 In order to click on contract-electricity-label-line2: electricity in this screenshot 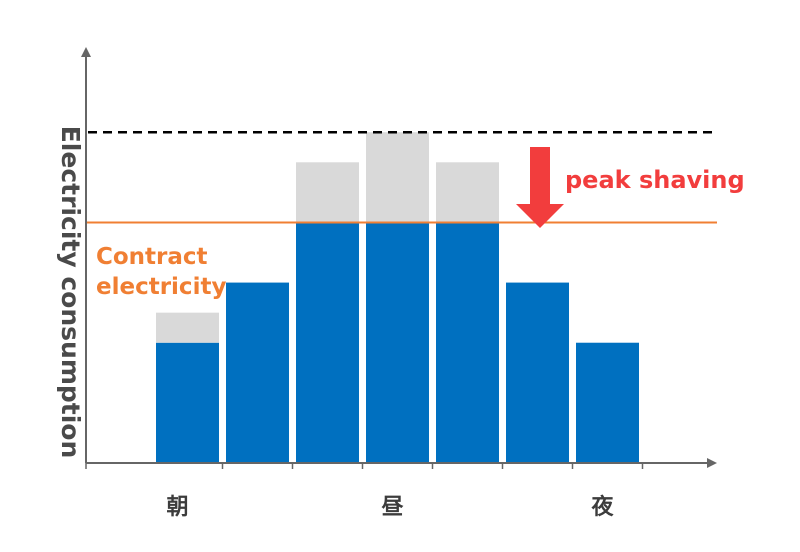, I will do `click(161, 287)`.